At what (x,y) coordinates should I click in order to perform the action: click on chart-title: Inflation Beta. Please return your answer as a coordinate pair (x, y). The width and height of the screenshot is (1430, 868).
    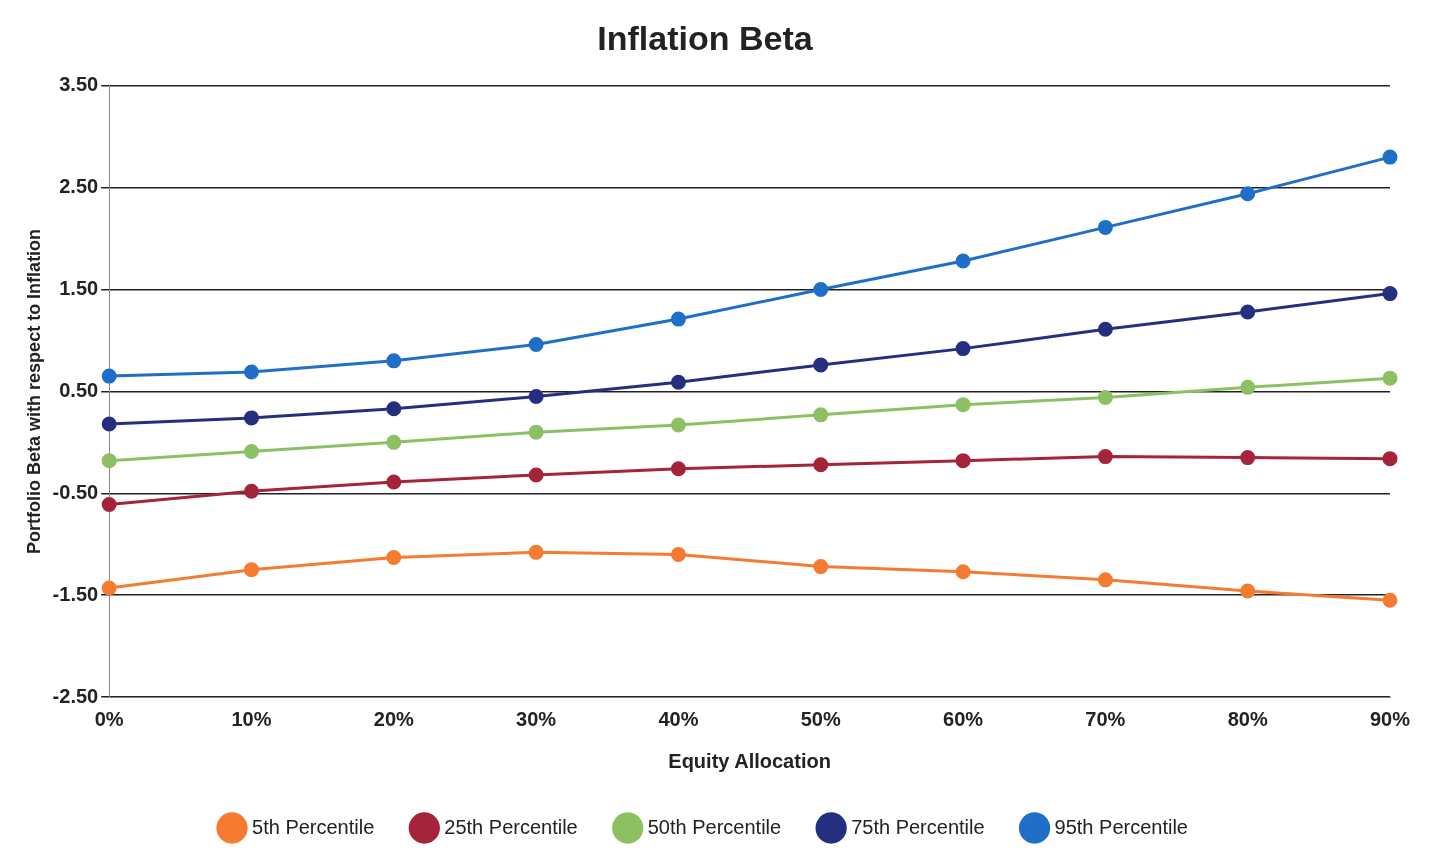
    Looking at the image, I should click on (705, 37).